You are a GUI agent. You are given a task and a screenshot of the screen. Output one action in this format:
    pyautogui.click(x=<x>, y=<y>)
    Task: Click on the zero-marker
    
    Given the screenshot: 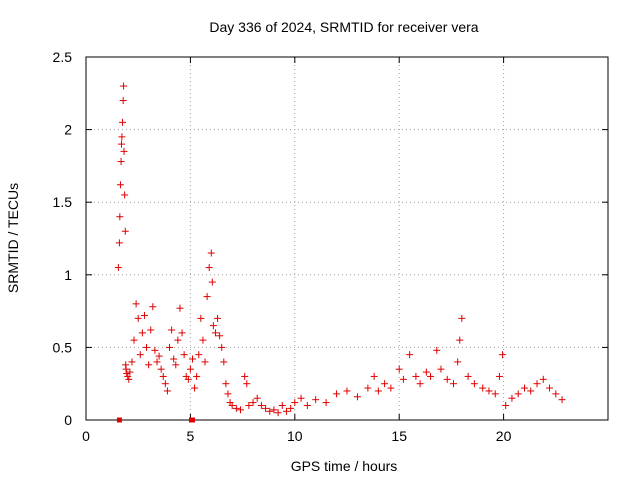 What is the action you would take?
    pyautogui.click(x=119, y=420)
    